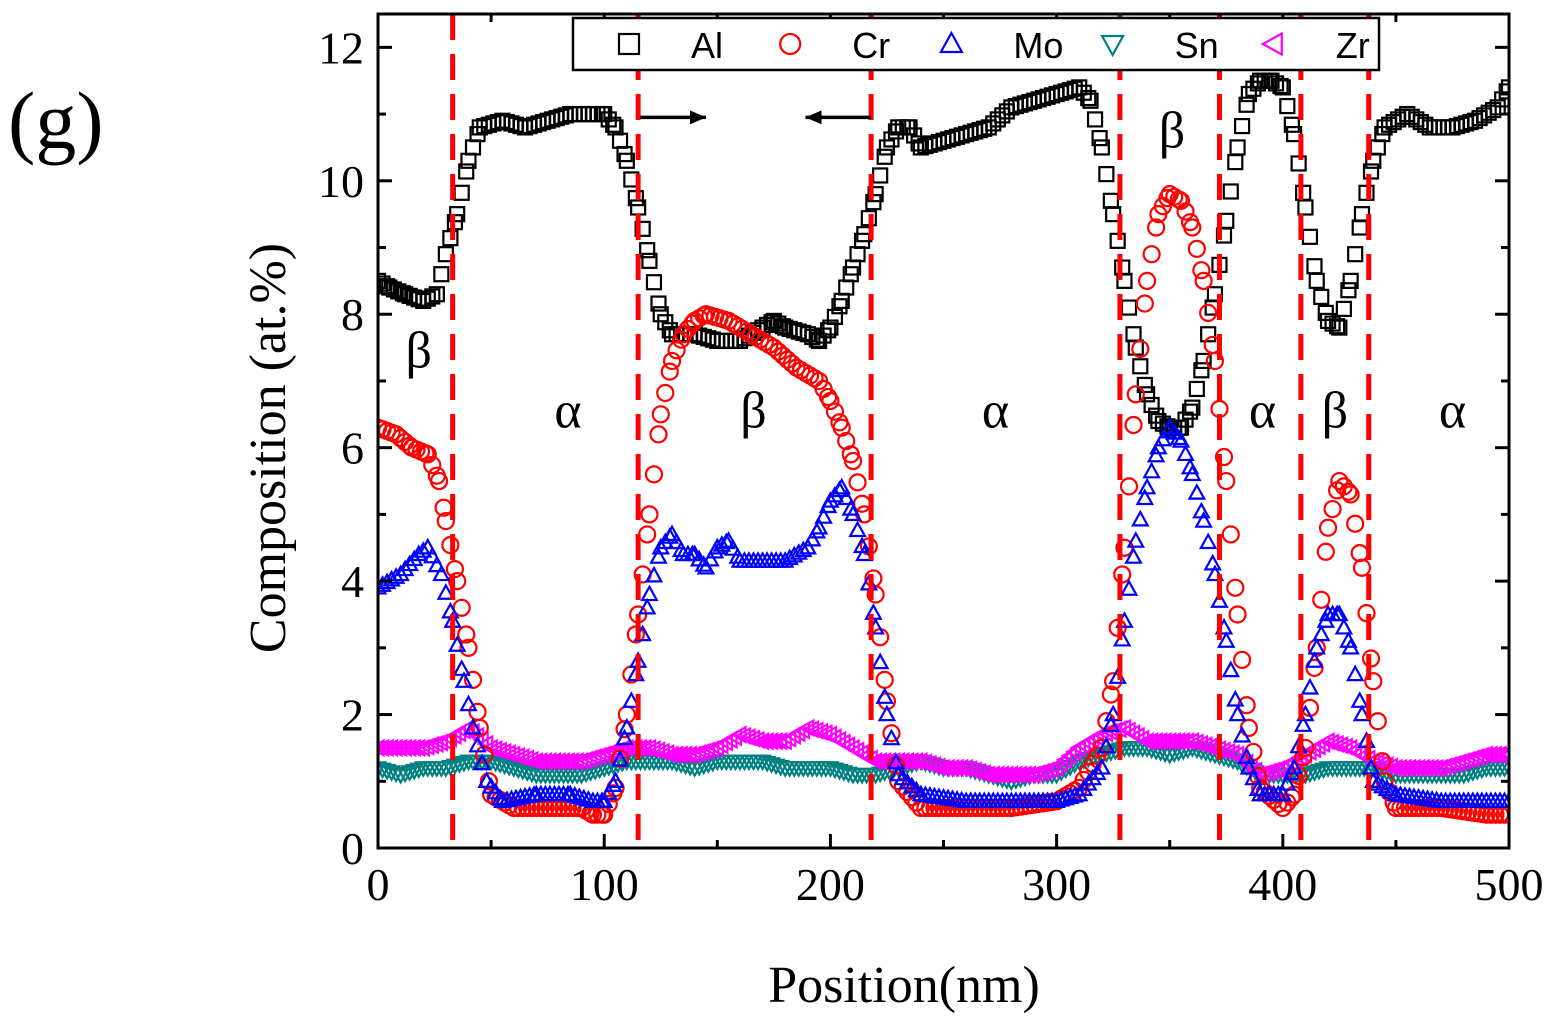  Describe the element at coordinates (341, 47) in the screenshot. I see `y-tick-label: 12` at that location.